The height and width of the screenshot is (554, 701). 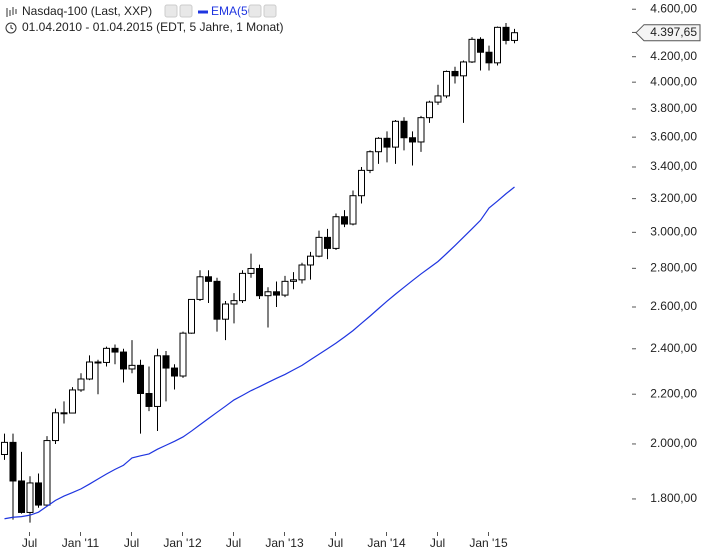 What do you see at coordinates (673, 108) in the screenshot?
I see `y-tick-label: 3.800,00` at bounding box center [673, 108].